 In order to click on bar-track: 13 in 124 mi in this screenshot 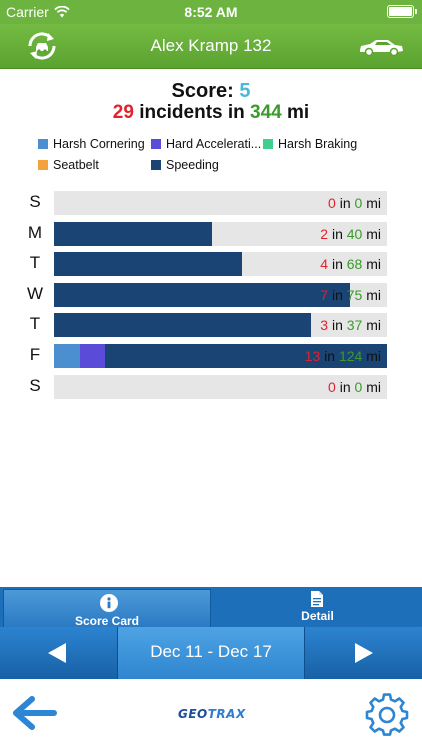, I will do `click(220, 356)`.